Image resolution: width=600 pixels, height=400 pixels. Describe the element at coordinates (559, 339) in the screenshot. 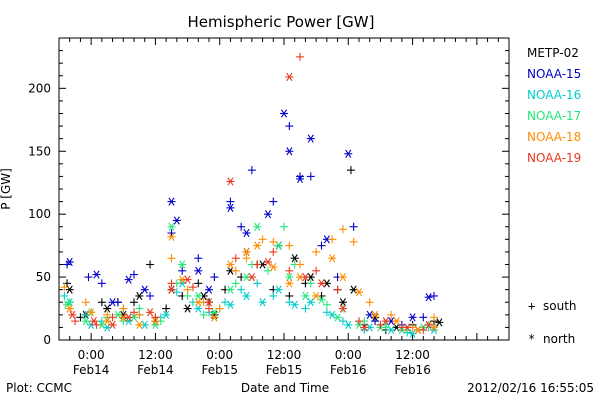

I see `north-marker-label: north` at that location.